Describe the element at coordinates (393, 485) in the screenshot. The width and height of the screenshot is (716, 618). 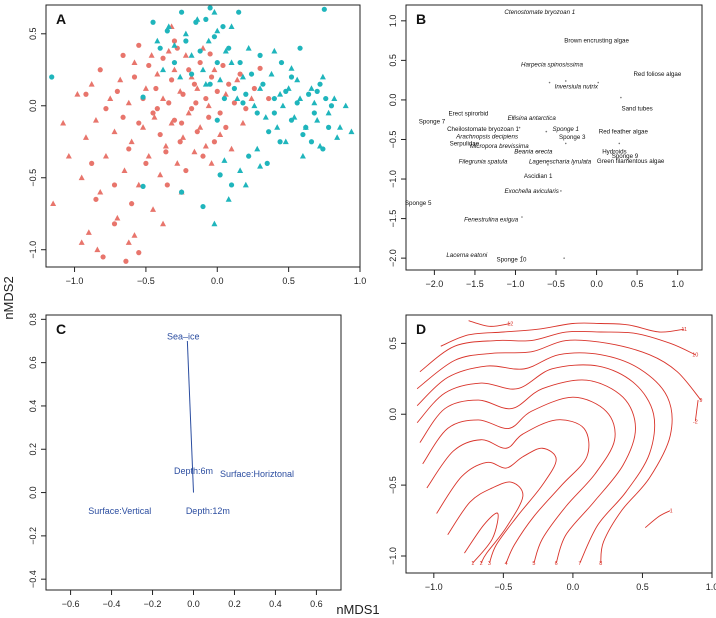
I see `panel-d-y-tick-label: −0.5` at that location.